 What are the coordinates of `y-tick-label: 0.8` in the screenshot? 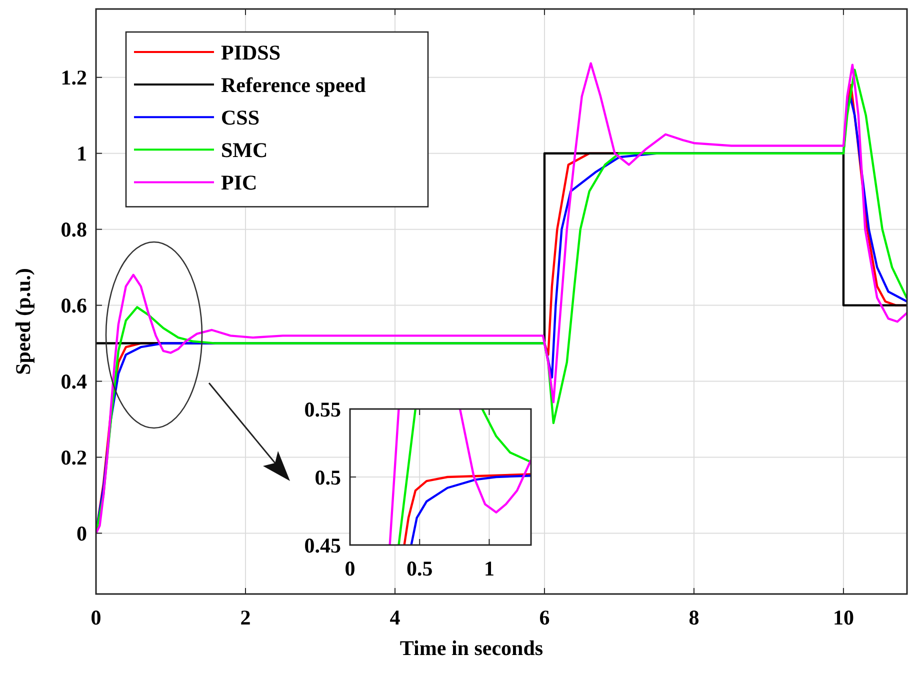 It's located at (73, 230).